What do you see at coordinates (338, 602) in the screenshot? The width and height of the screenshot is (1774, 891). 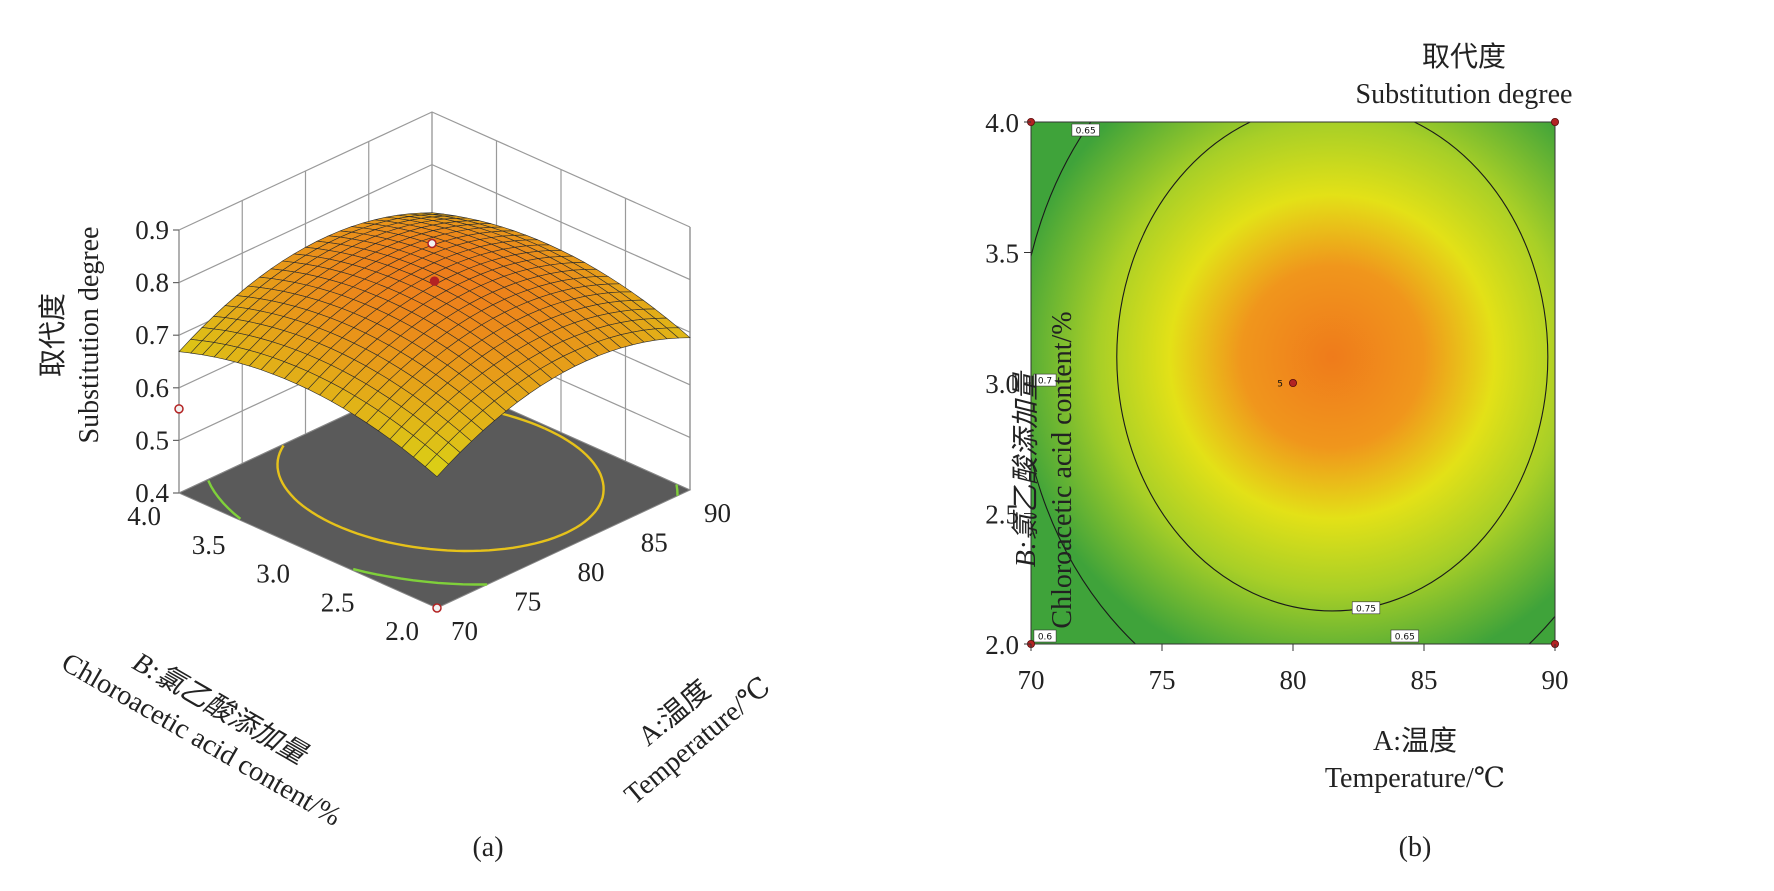 I see `y-tick-label: 2.5` at bounding box center [338, 602].